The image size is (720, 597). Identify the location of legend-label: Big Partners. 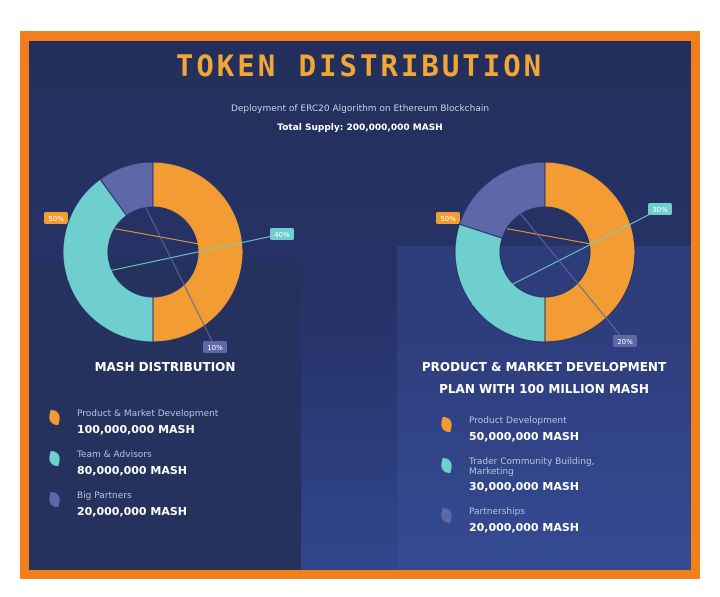
(104, 496).